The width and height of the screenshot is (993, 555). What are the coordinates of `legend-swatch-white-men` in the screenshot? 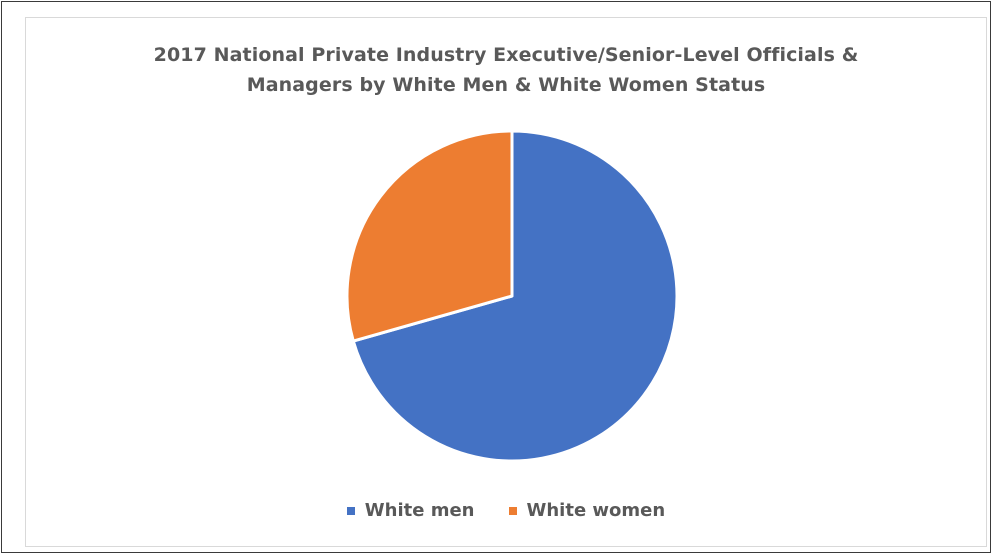 It's located at (350, 510).